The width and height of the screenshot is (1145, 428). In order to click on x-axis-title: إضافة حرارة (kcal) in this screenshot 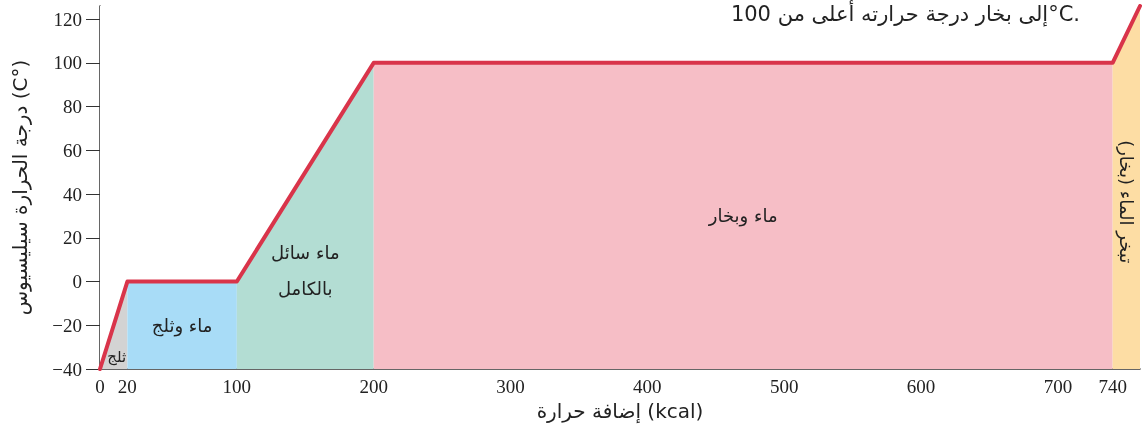, I will do `click(620, 411)`.